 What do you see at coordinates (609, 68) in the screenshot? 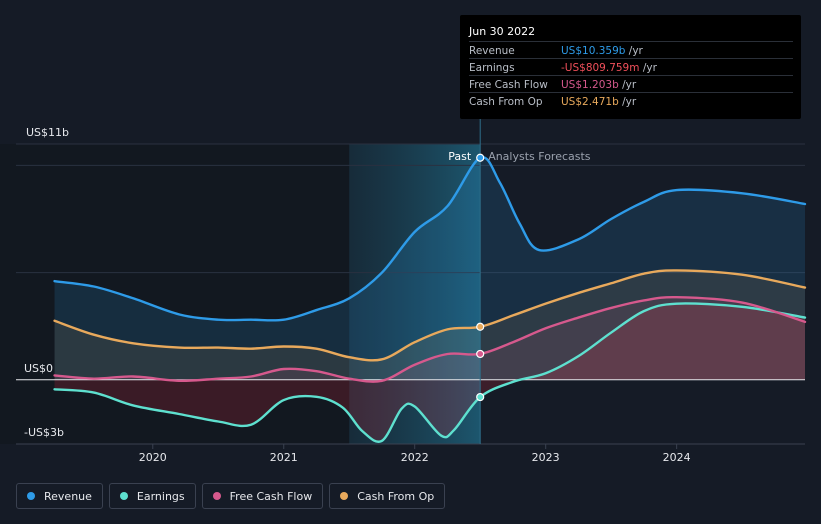
I see `tooltip-value: -US$809.759m /yr` at bounding box center [609, 68].